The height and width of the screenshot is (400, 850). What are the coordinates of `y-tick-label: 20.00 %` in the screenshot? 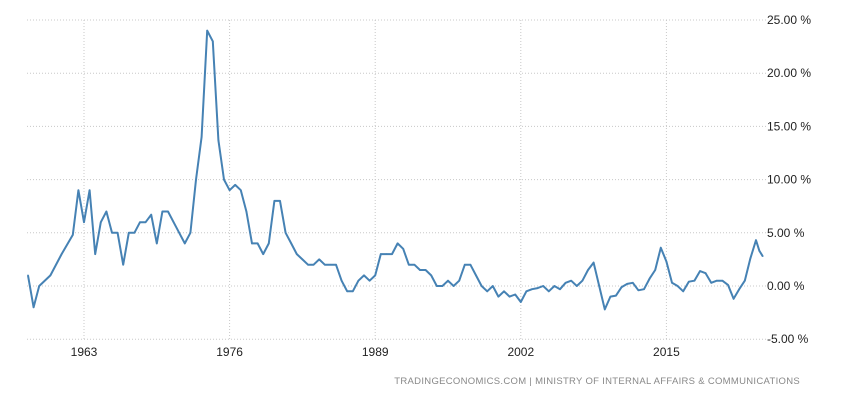 It's located at (789, 73).